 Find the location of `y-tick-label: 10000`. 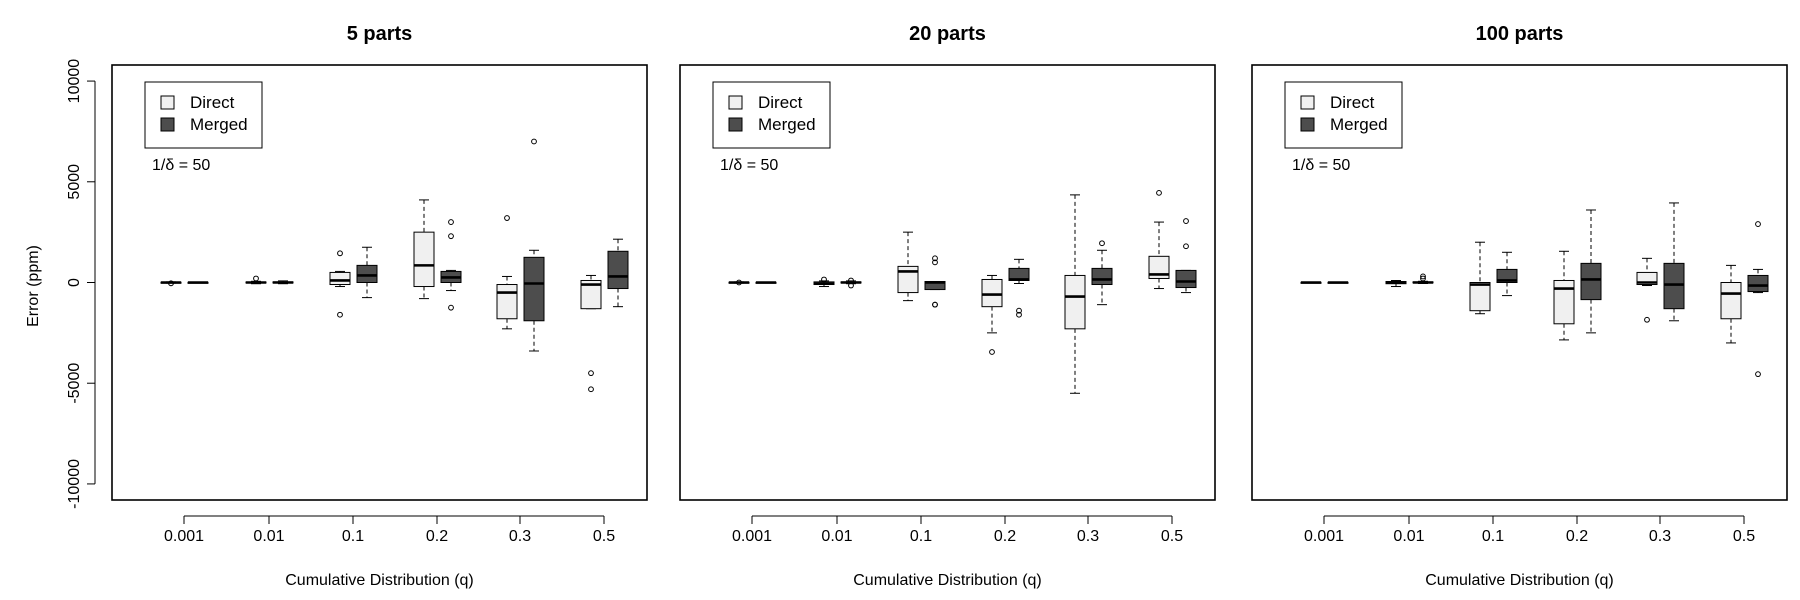

y-tick-label: 10000 is located at coordinates (74, 81).